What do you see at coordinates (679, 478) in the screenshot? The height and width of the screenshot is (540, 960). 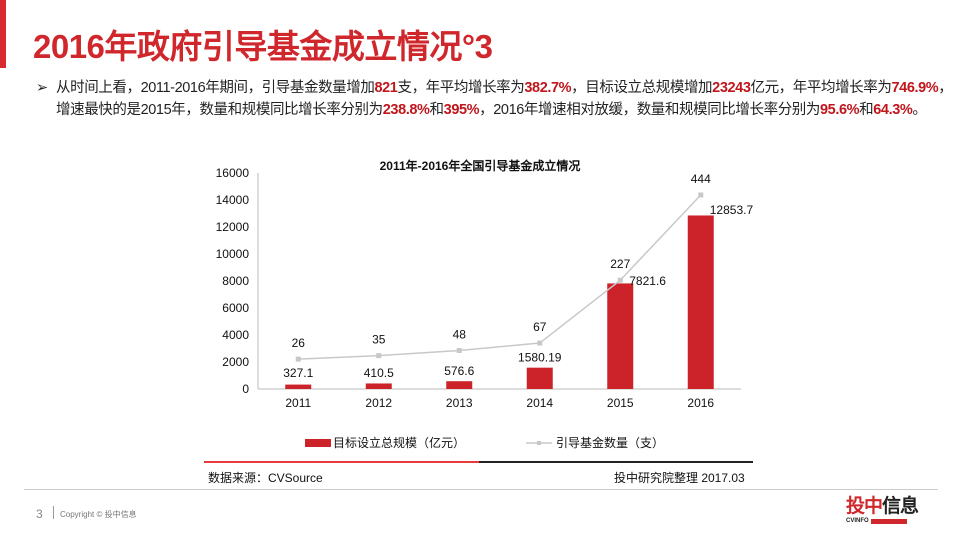 I see `credit-label: 投中研究院整理 2017.03` at bounding box center [679, 478].